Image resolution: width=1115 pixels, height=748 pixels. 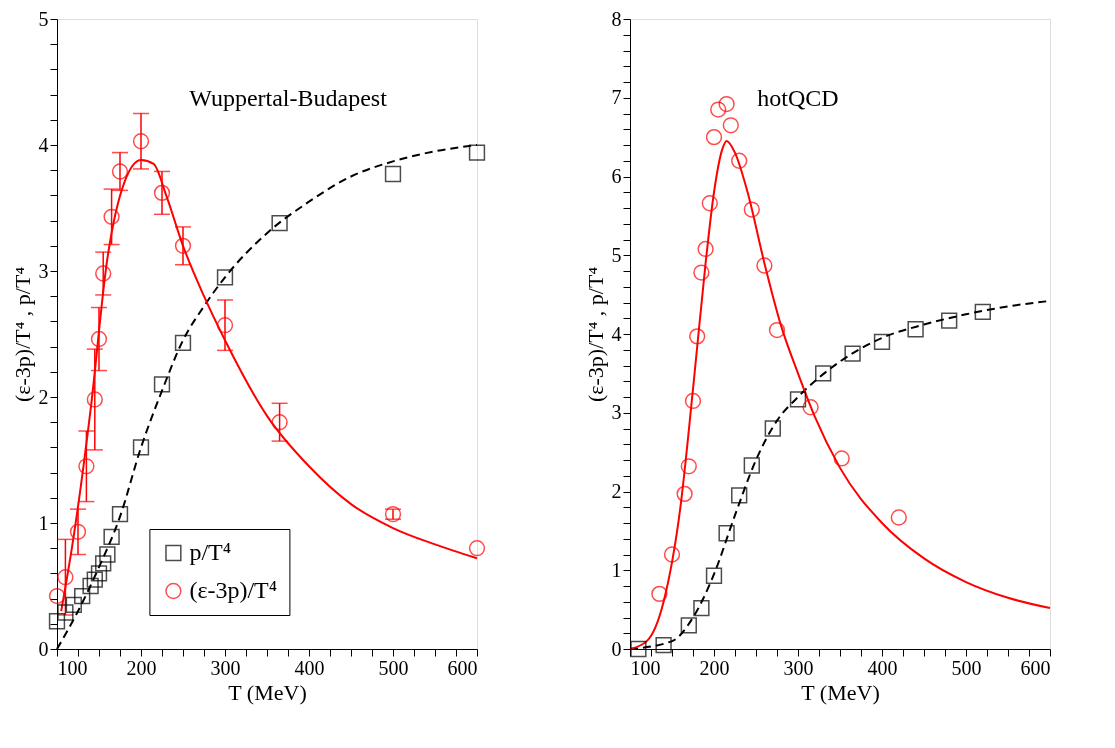 I want to click on y-tick-label: 6, so click(x=616, y=176).